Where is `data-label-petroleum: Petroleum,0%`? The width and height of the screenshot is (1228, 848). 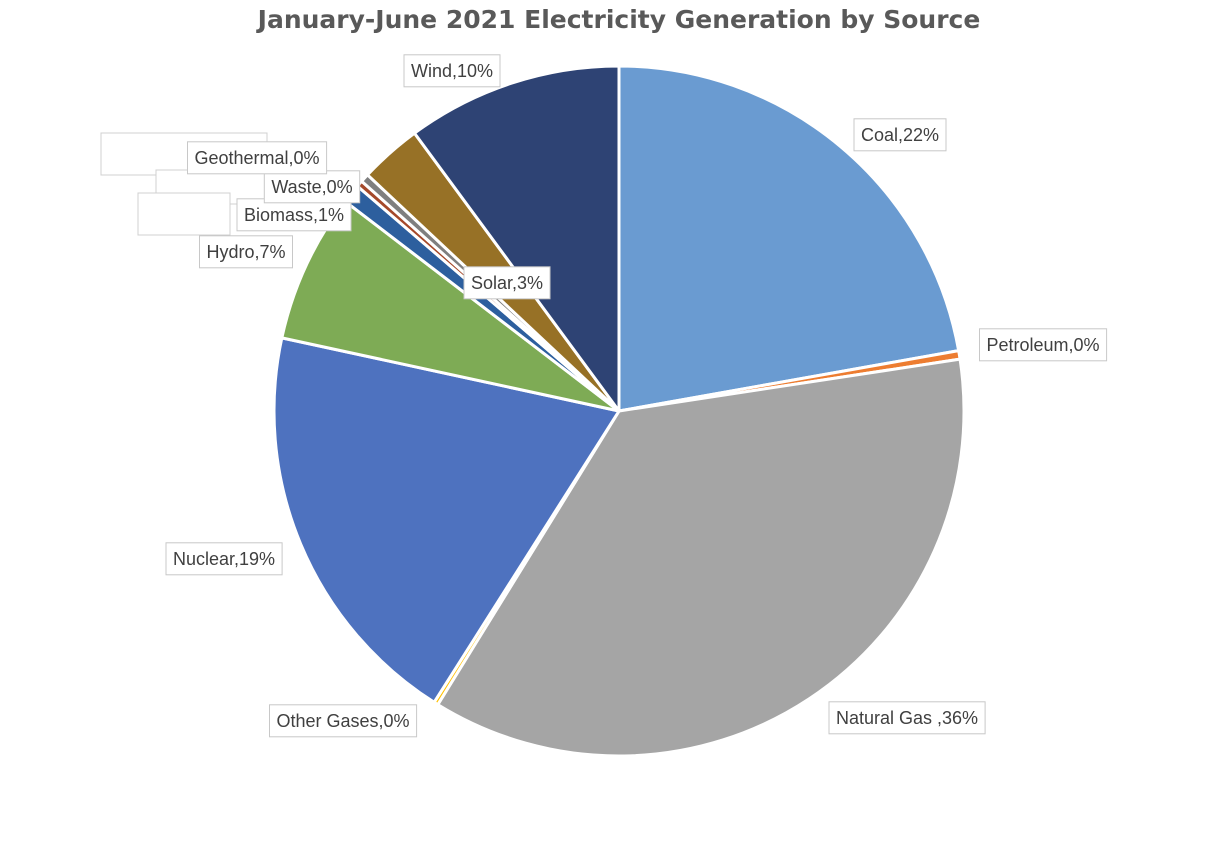
data-label-petroleum: Petroleum,0% is located at coordinates (1043, 345).